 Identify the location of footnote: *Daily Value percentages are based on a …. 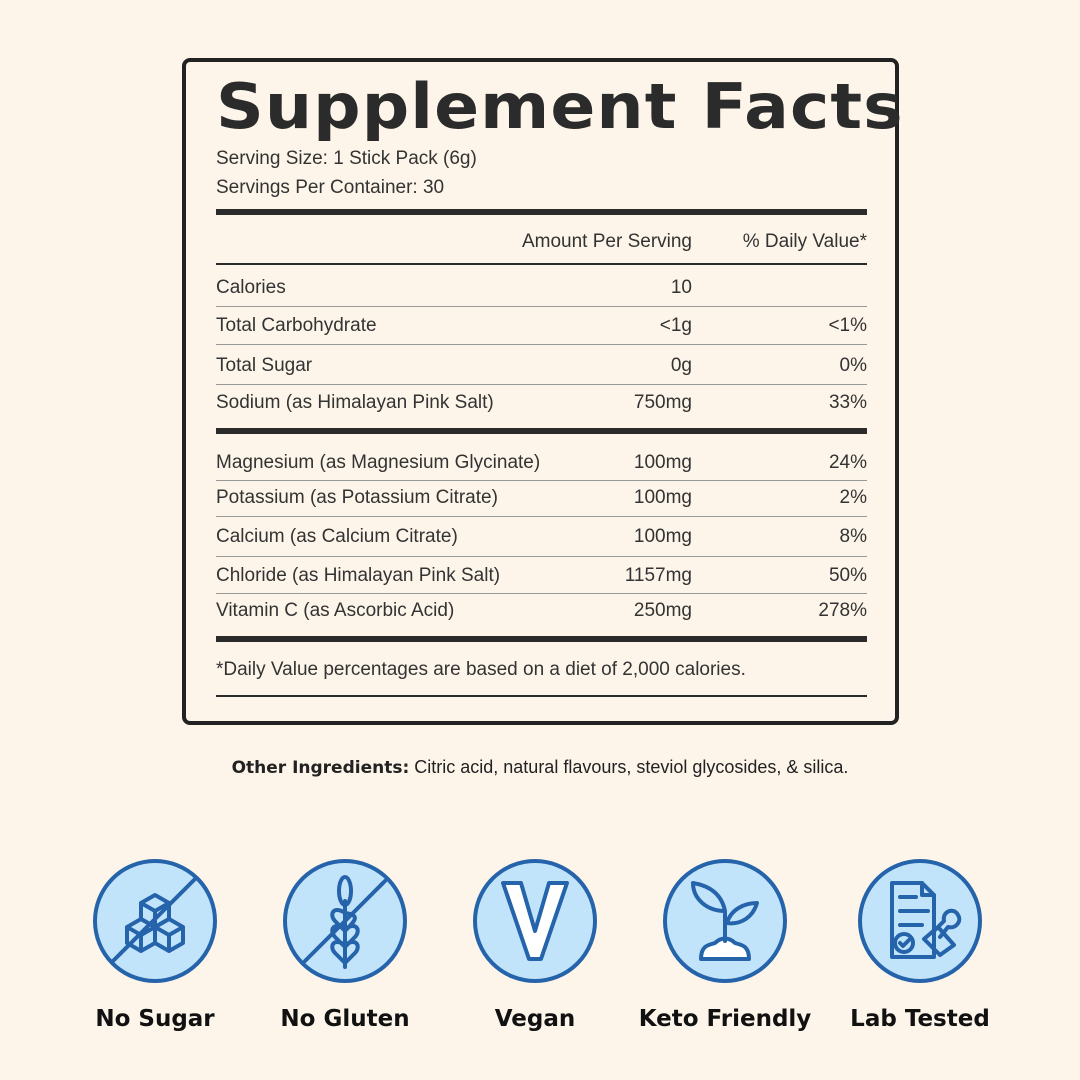
(481, 669).